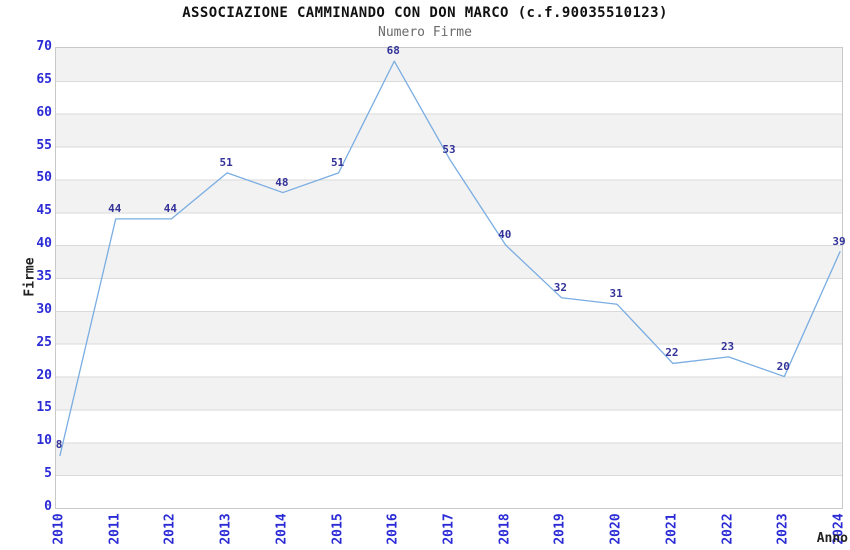 The image size is (850, 550). I want to click on data-point-label: 48, so click(282, 182).